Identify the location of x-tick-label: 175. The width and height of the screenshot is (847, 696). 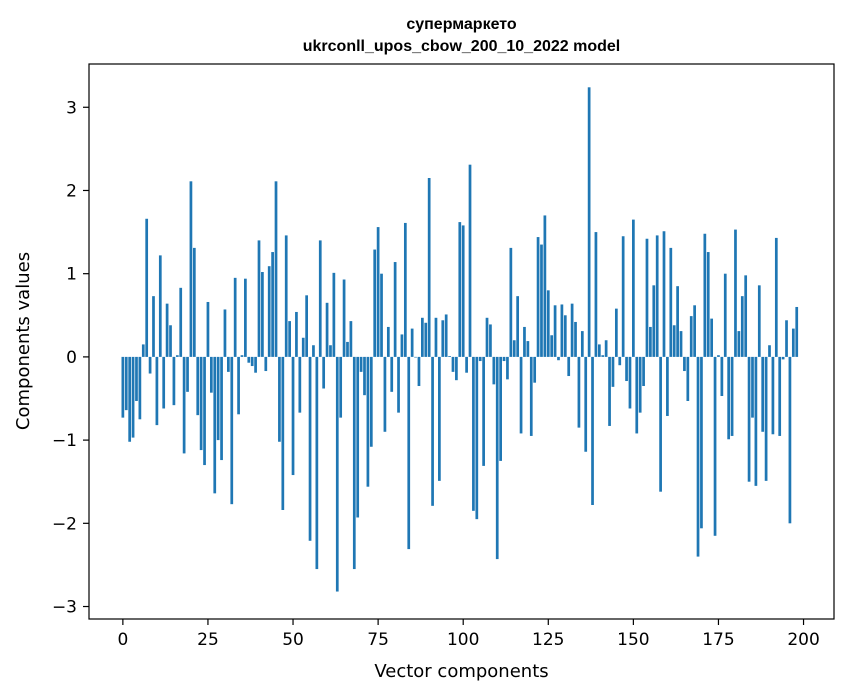
(718, 640).